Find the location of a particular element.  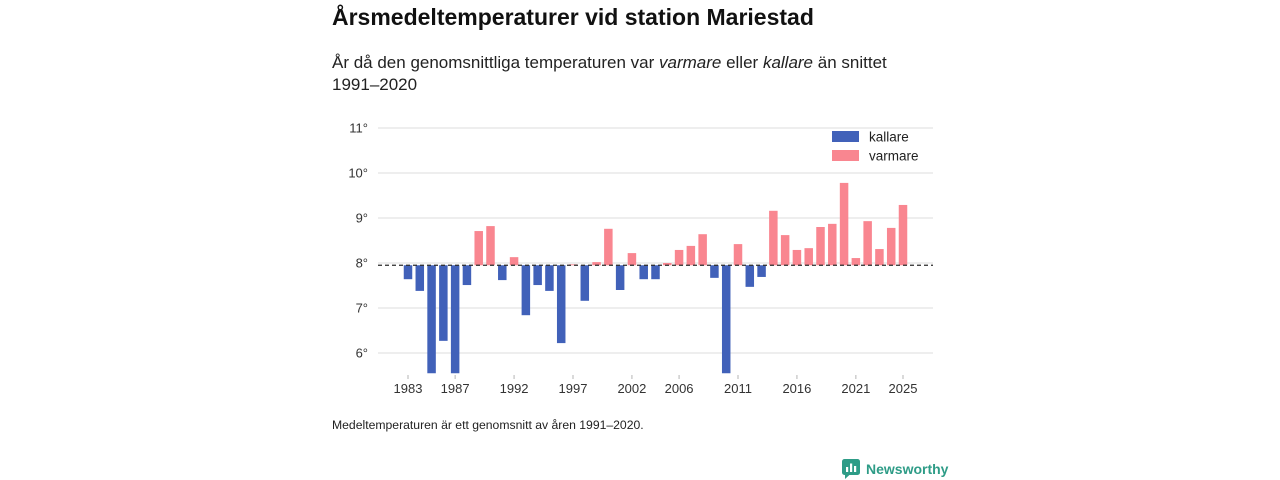

newsworthy-logo-icon is located at coordinates (851, 469).